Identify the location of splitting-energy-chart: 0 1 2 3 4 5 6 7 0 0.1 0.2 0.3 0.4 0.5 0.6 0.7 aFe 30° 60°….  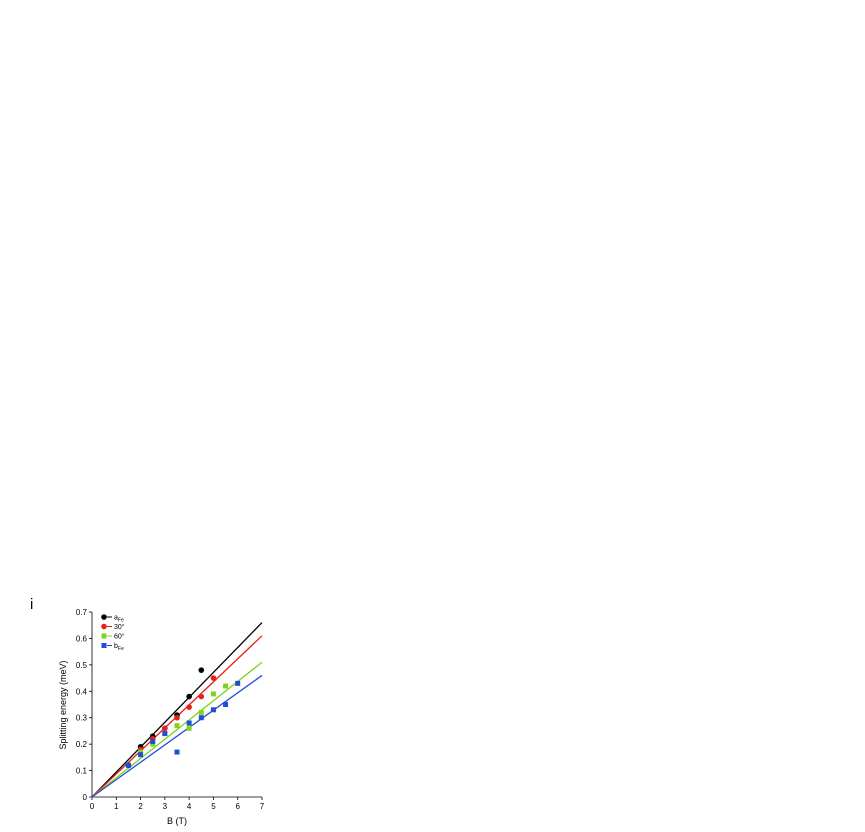
(165, 713).